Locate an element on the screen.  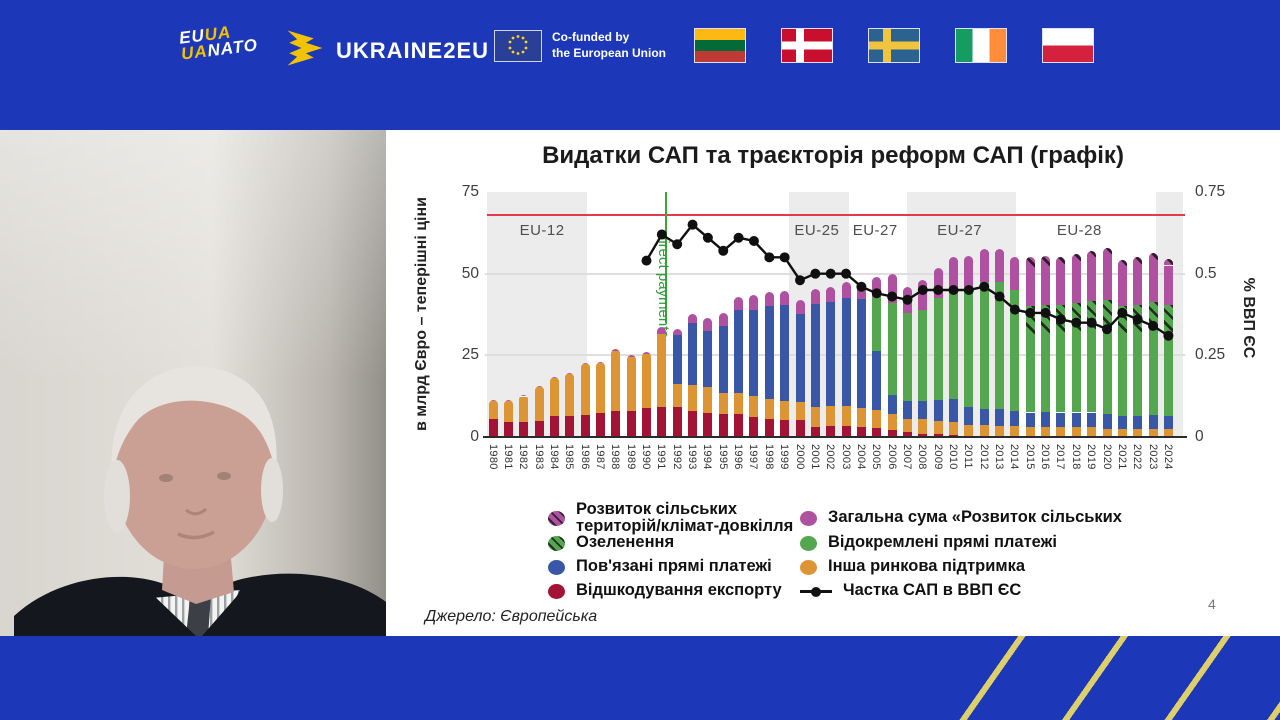
legend-label: Загальна сума «Розвиток сільських is located at coordinates (975, 517).